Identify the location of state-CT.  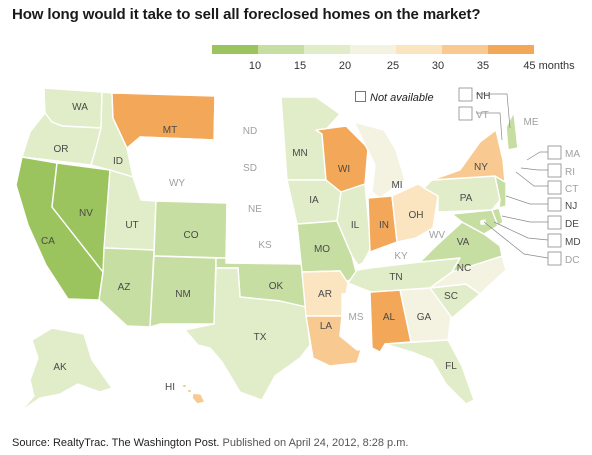
(510, 171).